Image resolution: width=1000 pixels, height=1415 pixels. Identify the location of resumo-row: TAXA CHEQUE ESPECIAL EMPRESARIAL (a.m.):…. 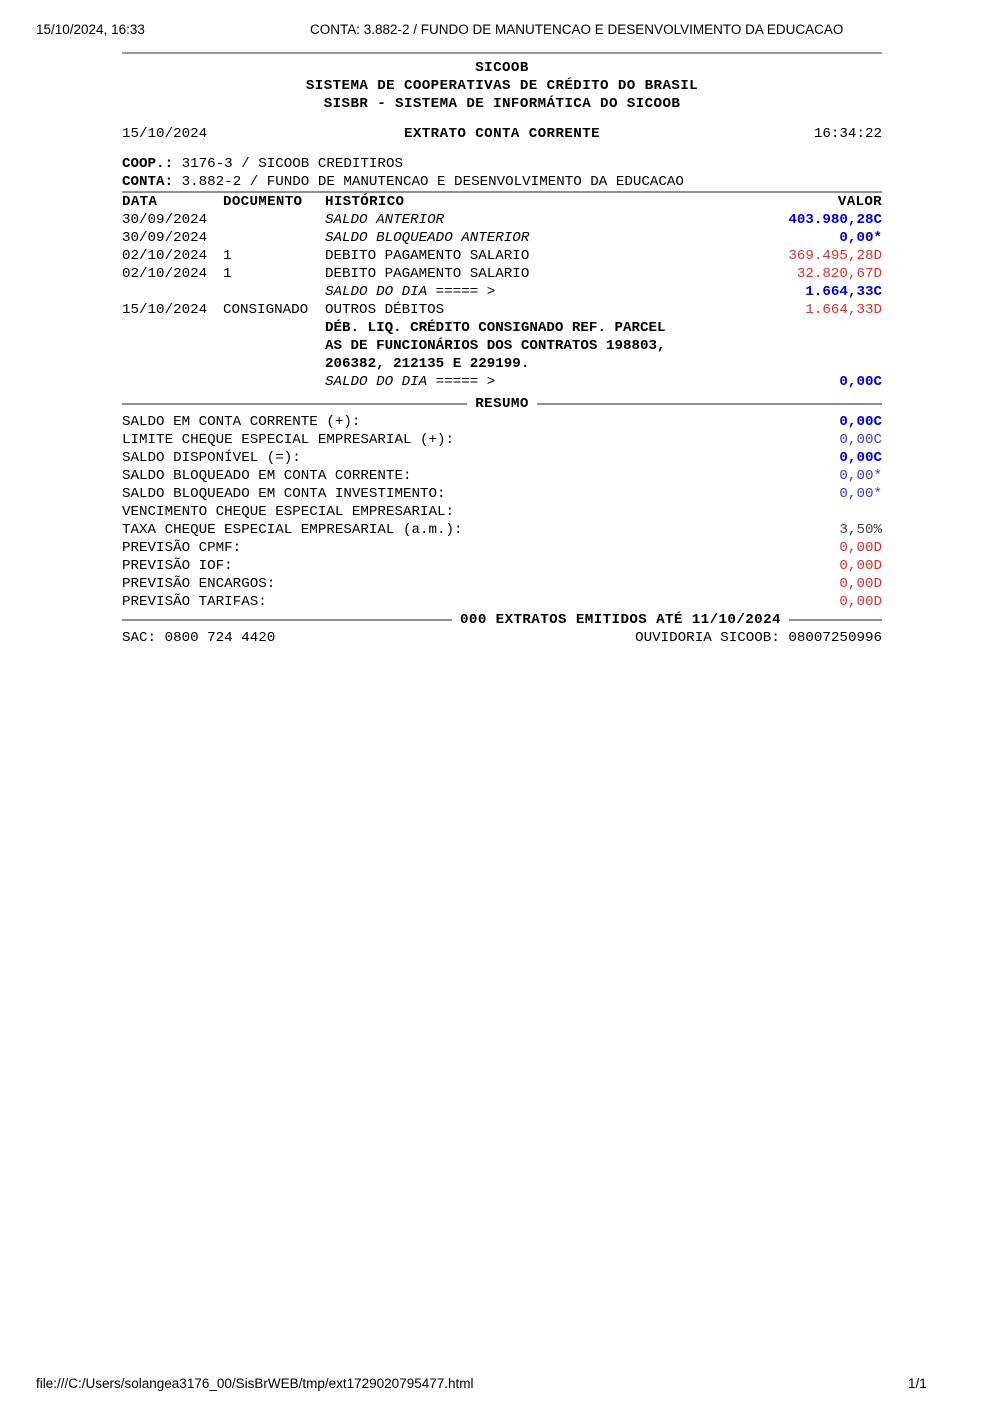
(502, 530).